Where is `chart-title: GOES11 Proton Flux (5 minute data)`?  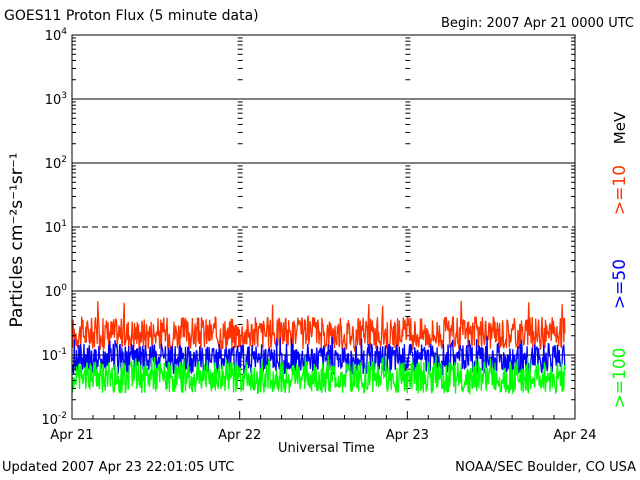
chart-title: GOES11 Proton Flux (5 minute data) is located at coordinates (131, 16).